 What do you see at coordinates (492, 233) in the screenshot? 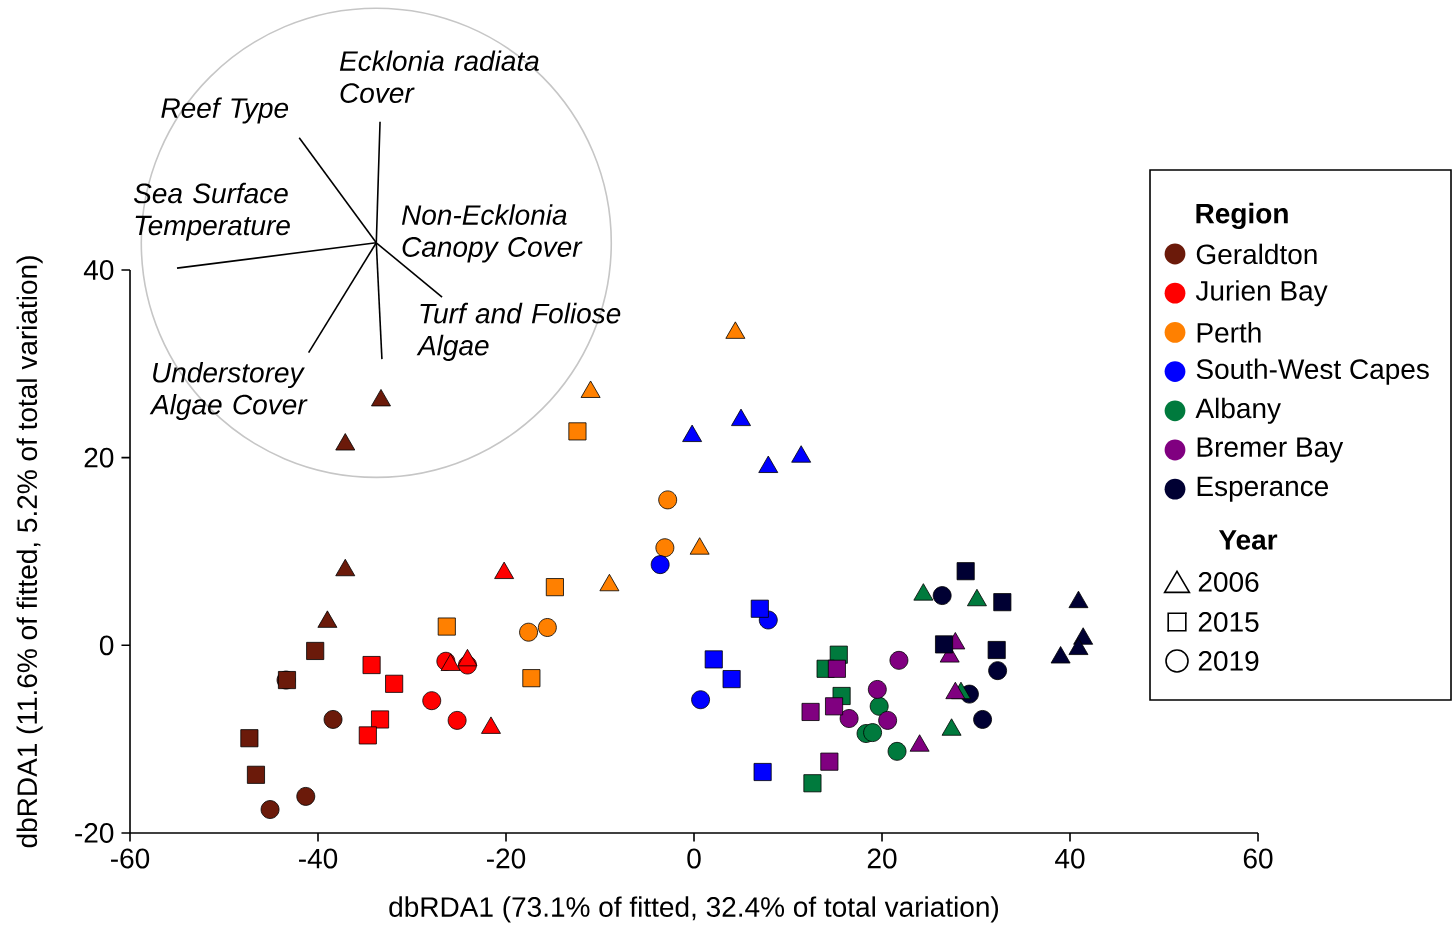
I see `text: Non-Ecklonia Canopy Cover` at bounding box center [492, 233].